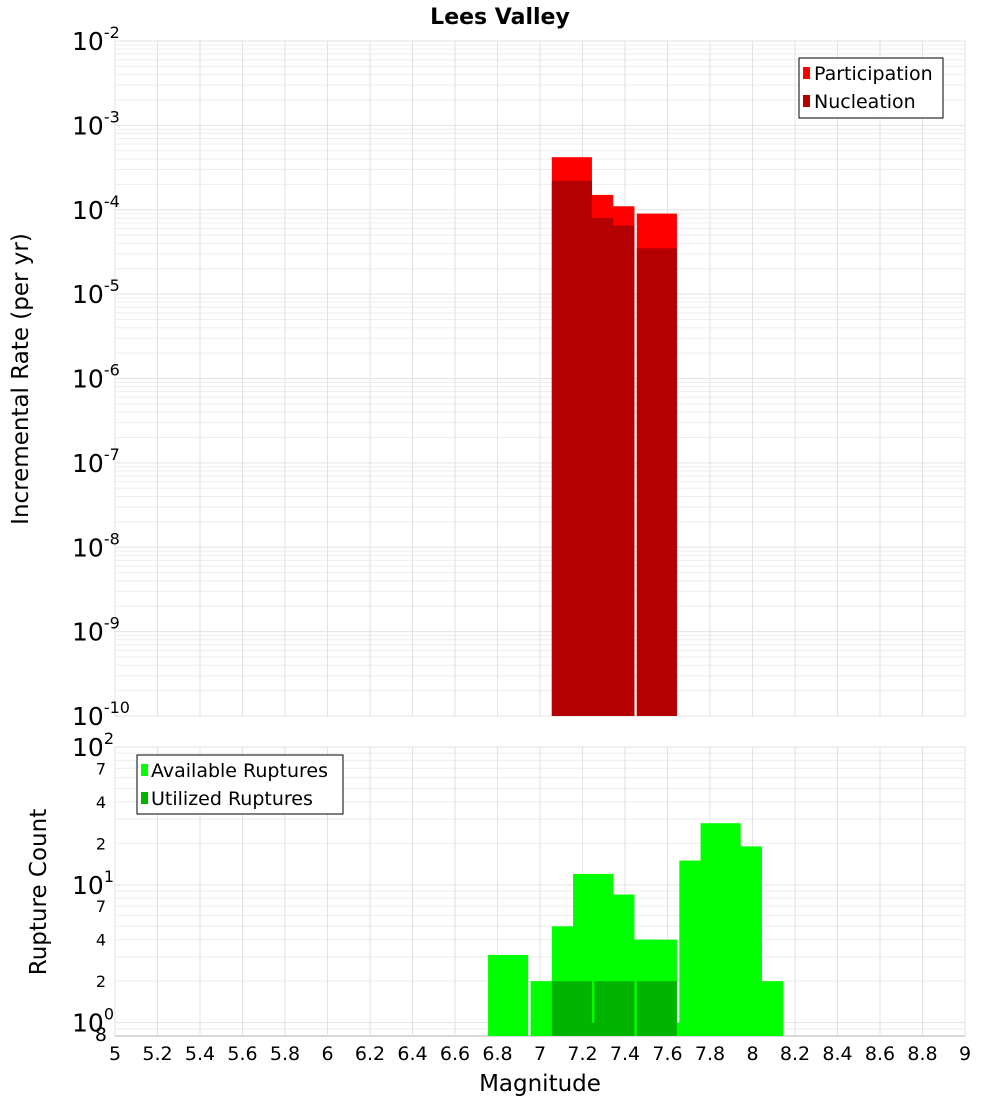  Describe the element at coordinates (239, 771) in the screenshot. I see `legend-label-available: Available Ruptures` at that location.